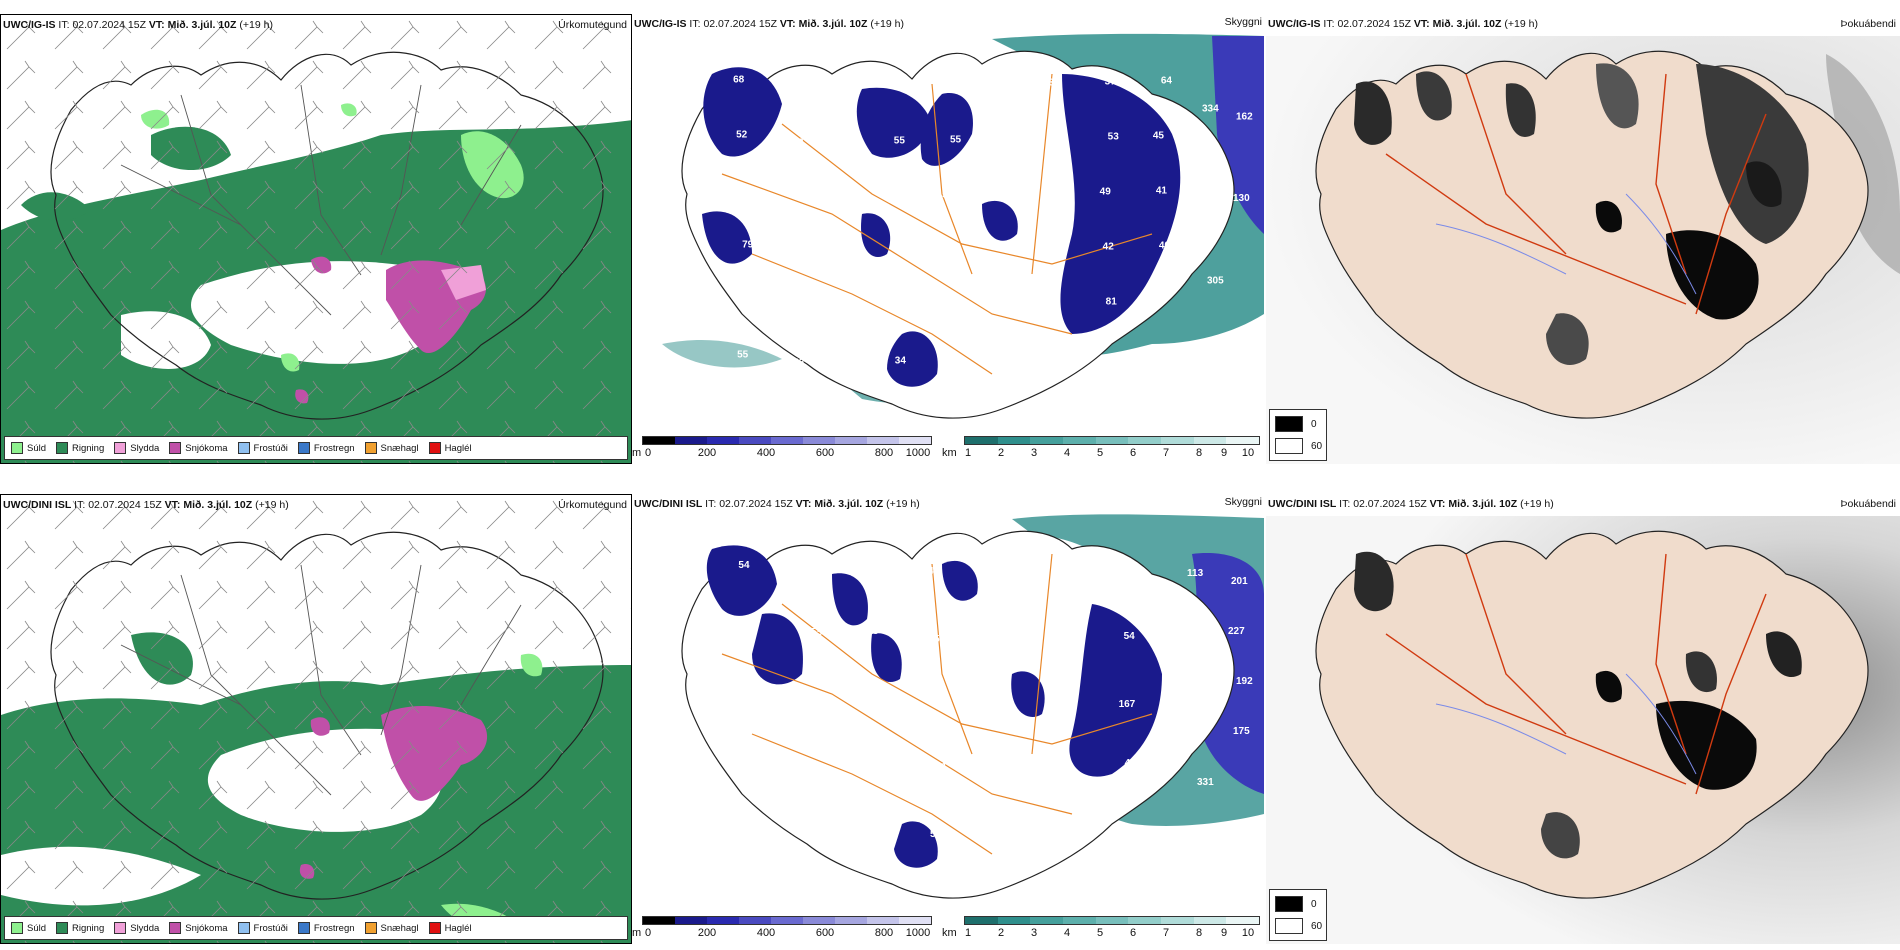  Describe the element at coordinates (1009, 249) in the screenshot. I see `cloud-height-label: 157` at that location.